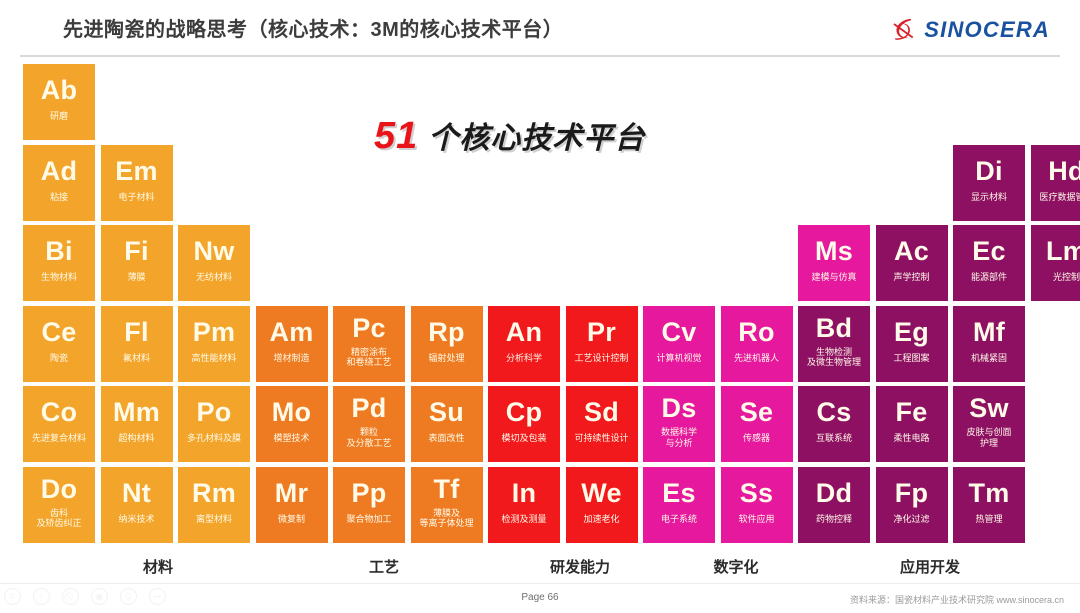 This screenshot has height=613, width=1080. Describe the element at coordinates (136, 412) in the screenshot. I see `tile-symbol: Mm` at that location.